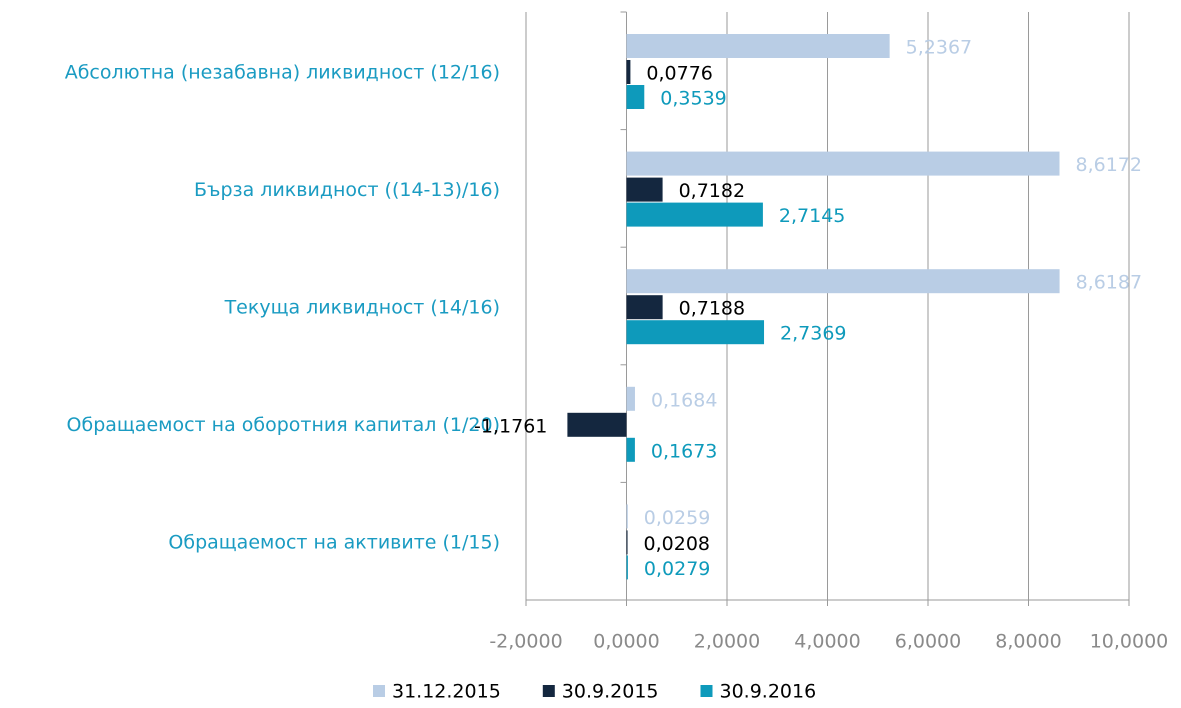 Image resolution: width=1181 pixels, height=708 pixels. I want to click on x-tick-label: -2,0000, so click(525, 642).